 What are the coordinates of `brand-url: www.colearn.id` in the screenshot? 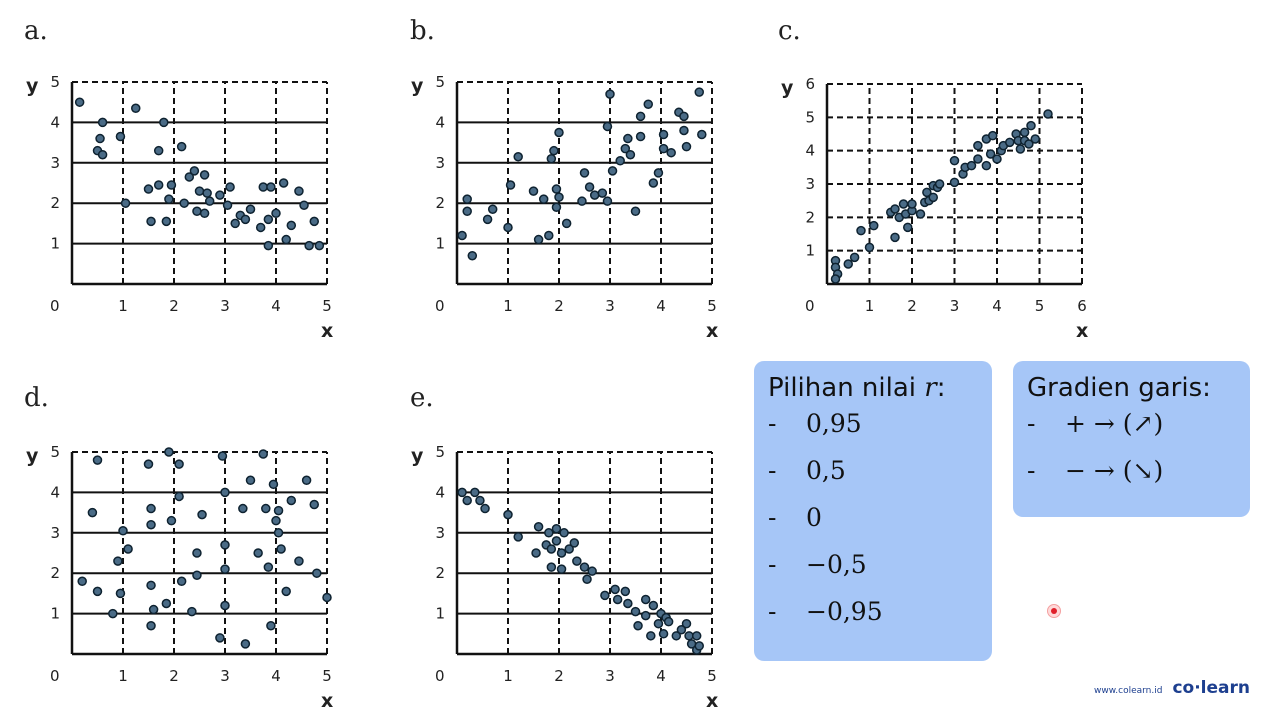 It's located at (1128, 691).